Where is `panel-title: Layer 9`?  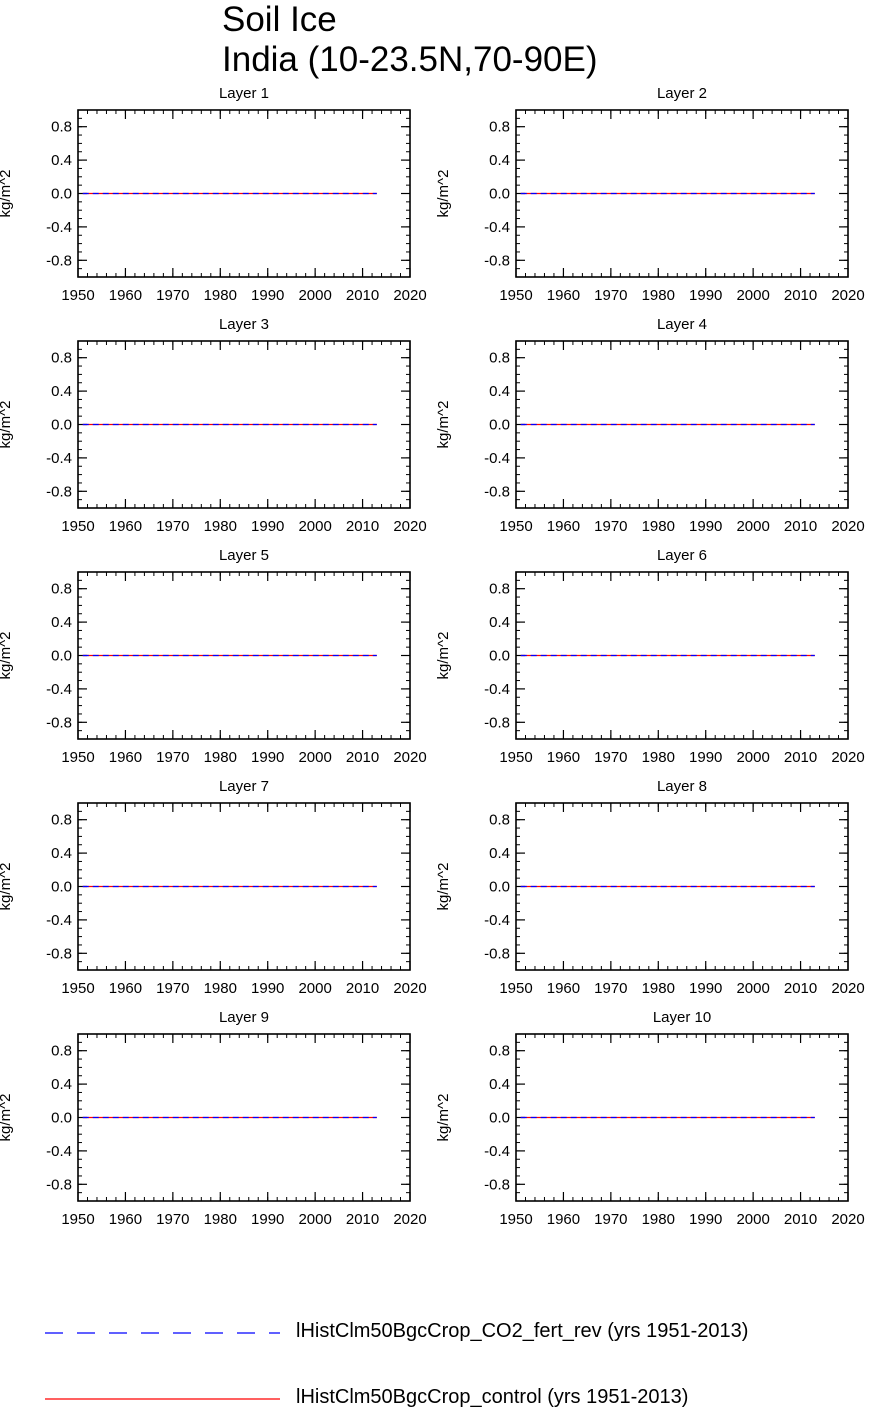
panel-title: Layer 9 is located at coordinates (244, 1017).